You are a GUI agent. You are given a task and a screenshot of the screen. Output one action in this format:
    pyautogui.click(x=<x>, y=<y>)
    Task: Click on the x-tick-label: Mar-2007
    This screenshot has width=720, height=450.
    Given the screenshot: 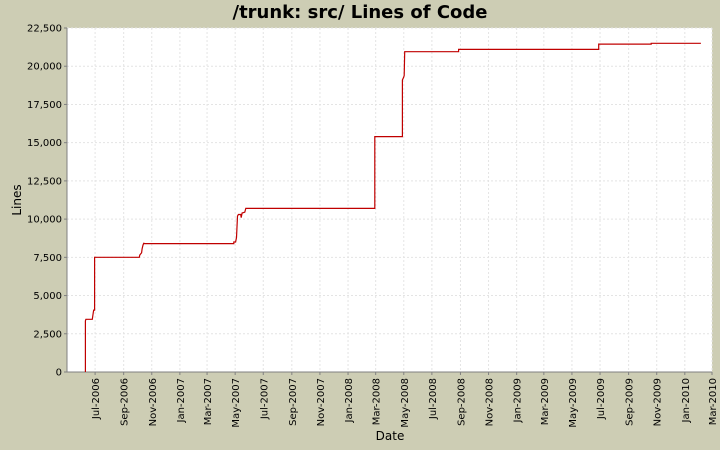 What is the action you would take?
    pyautogui.click(x=208, y=401)
    